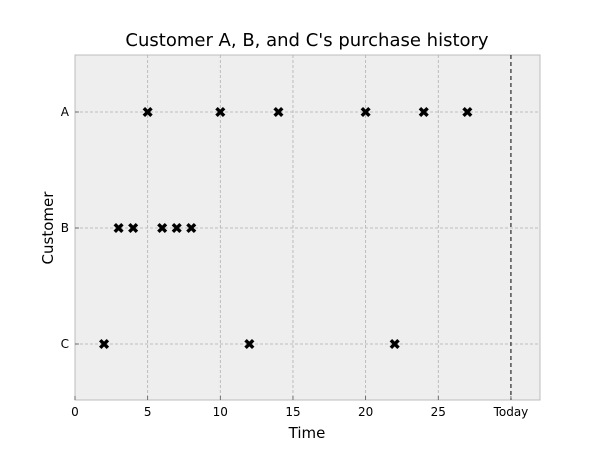 The height and width of the screenshot is (450, 600). I want to click on x-tick-label: 25, so click(438, 412).